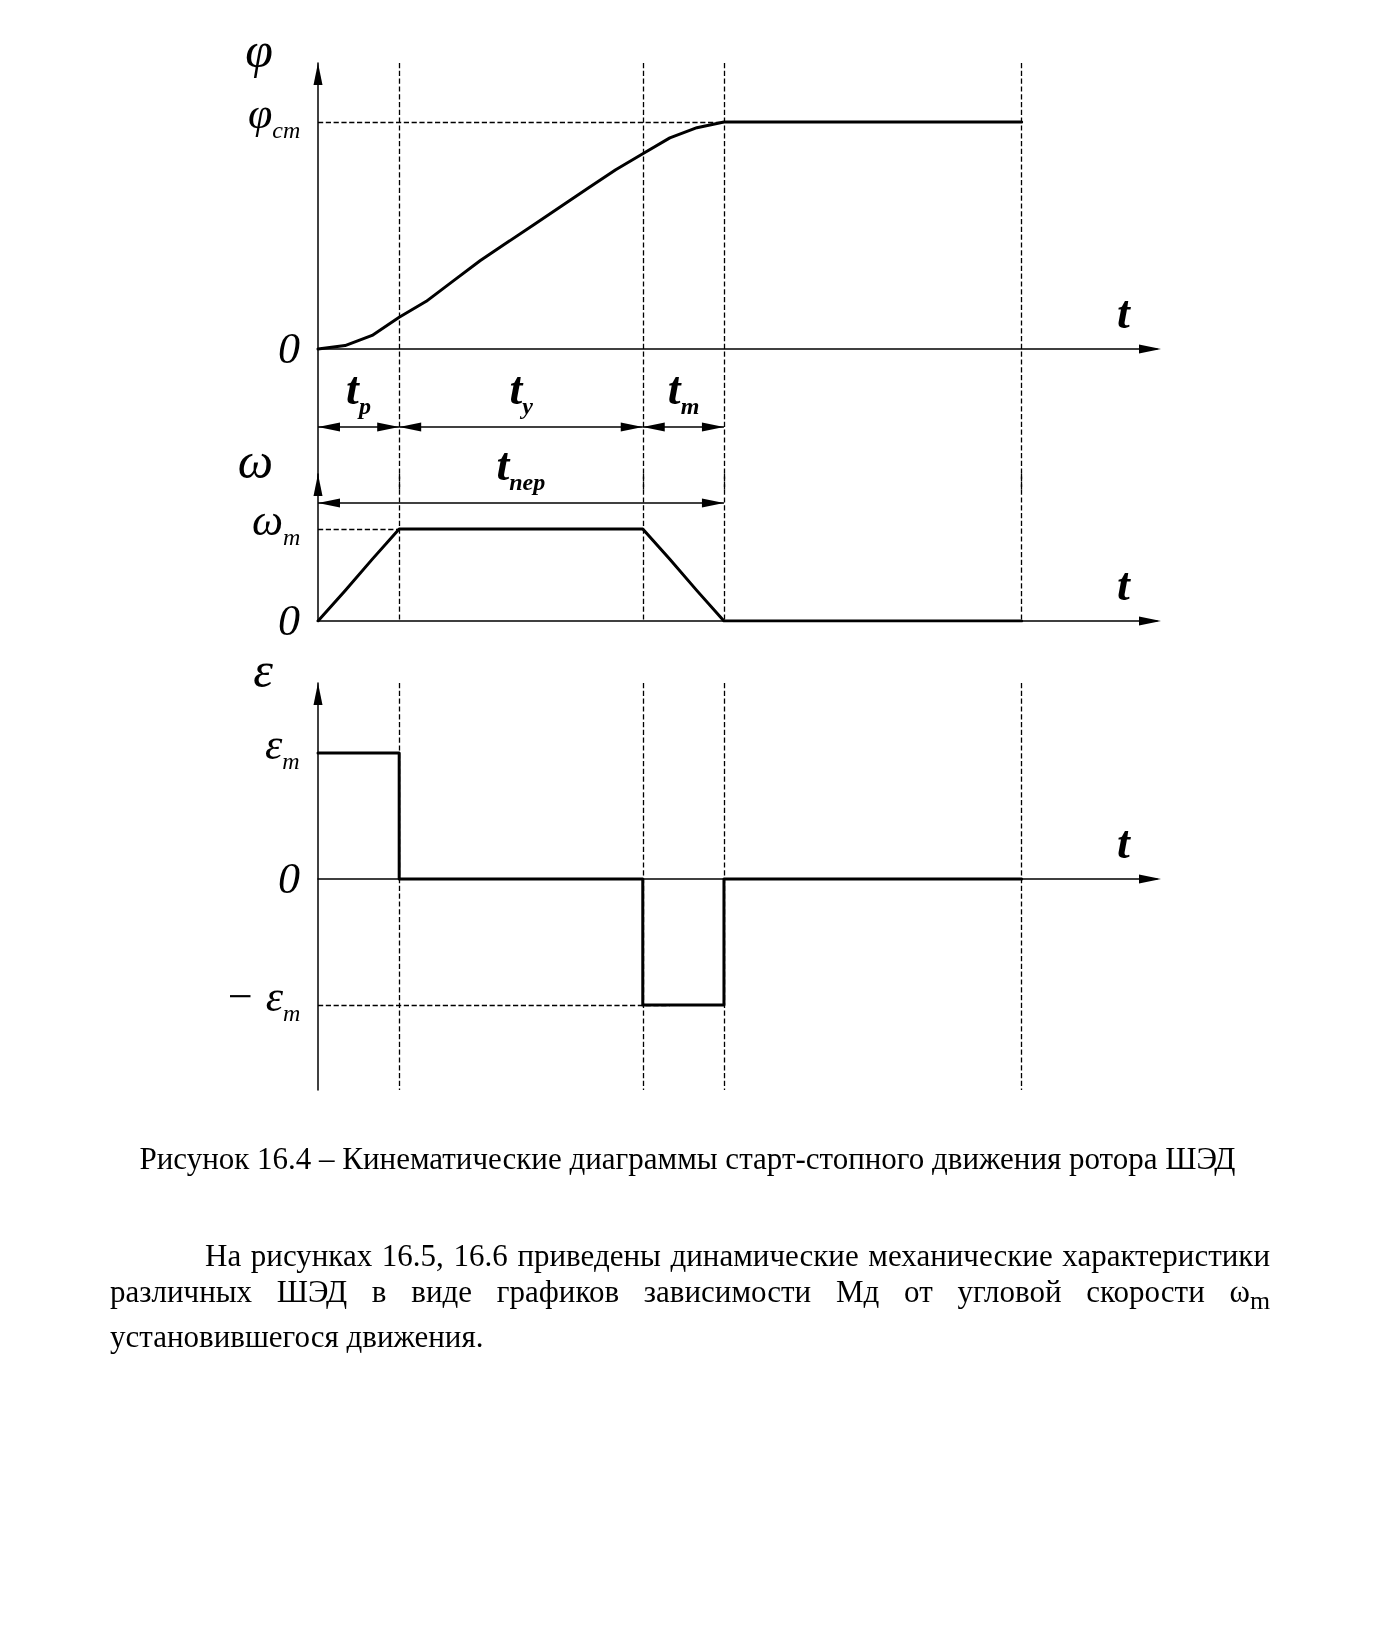  Describe the element at coordinates (521, 391) in the screenshot. I see `text: t$_{у}$` at that location.